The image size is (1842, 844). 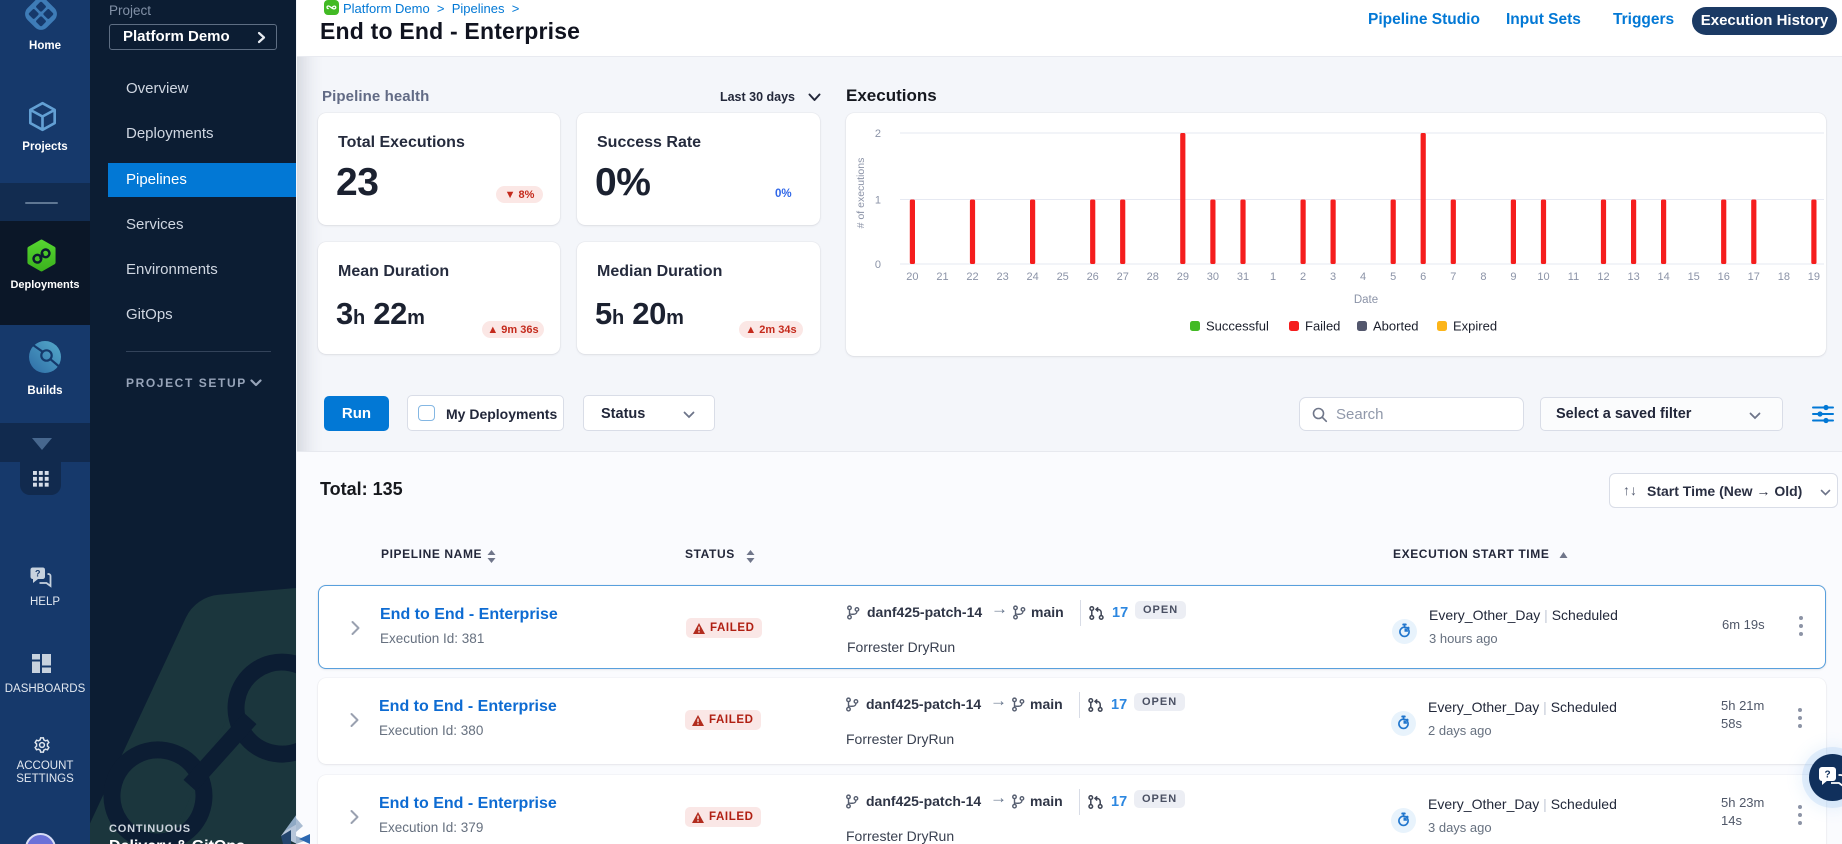 I want to click on svg-text: 29, so click(x=1183, y=277).